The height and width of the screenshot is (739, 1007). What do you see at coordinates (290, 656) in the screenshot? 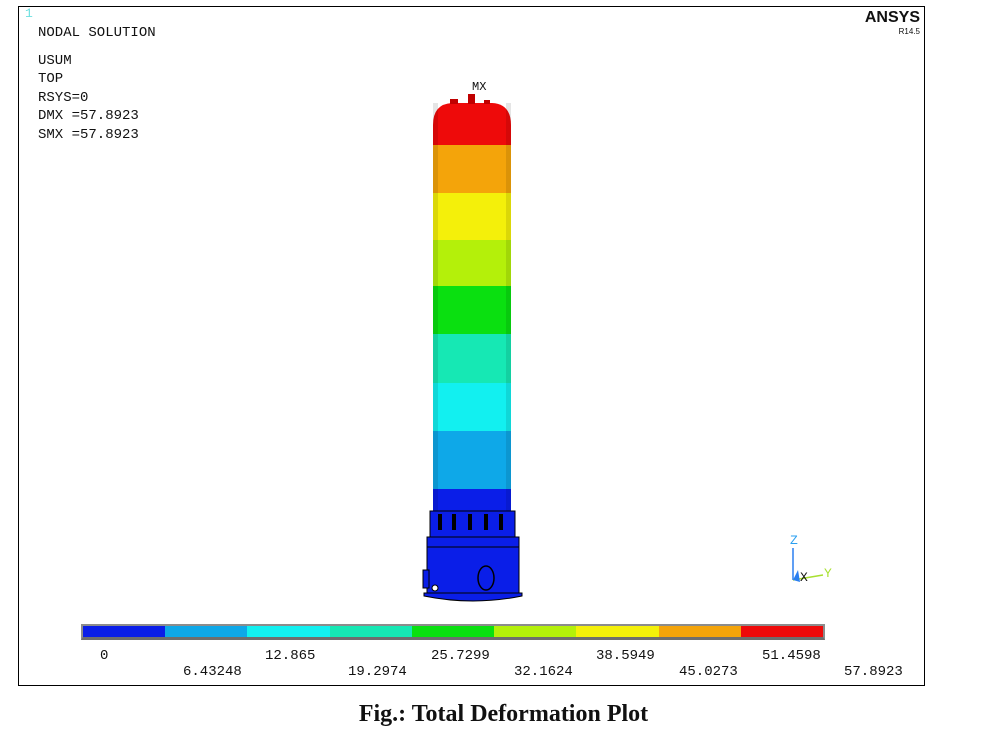
I see `legend-label: 12.865` at bounding box center [290, 656].